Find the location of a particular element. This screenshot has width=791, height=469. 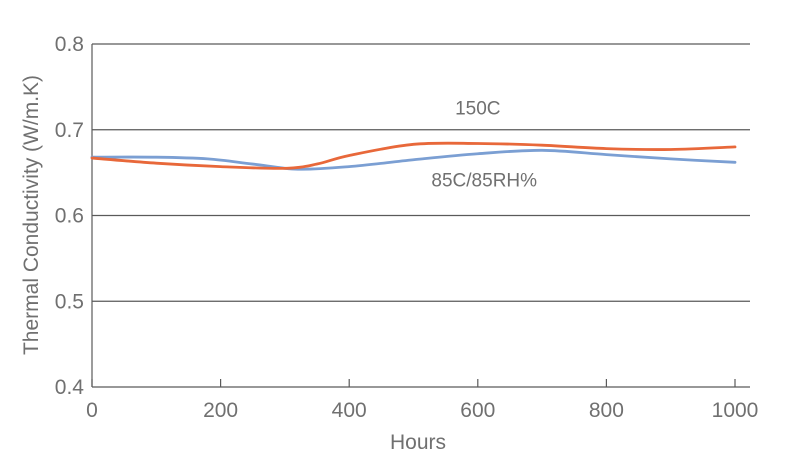

series-annotation: 150C is located at coordinates (477, 108).